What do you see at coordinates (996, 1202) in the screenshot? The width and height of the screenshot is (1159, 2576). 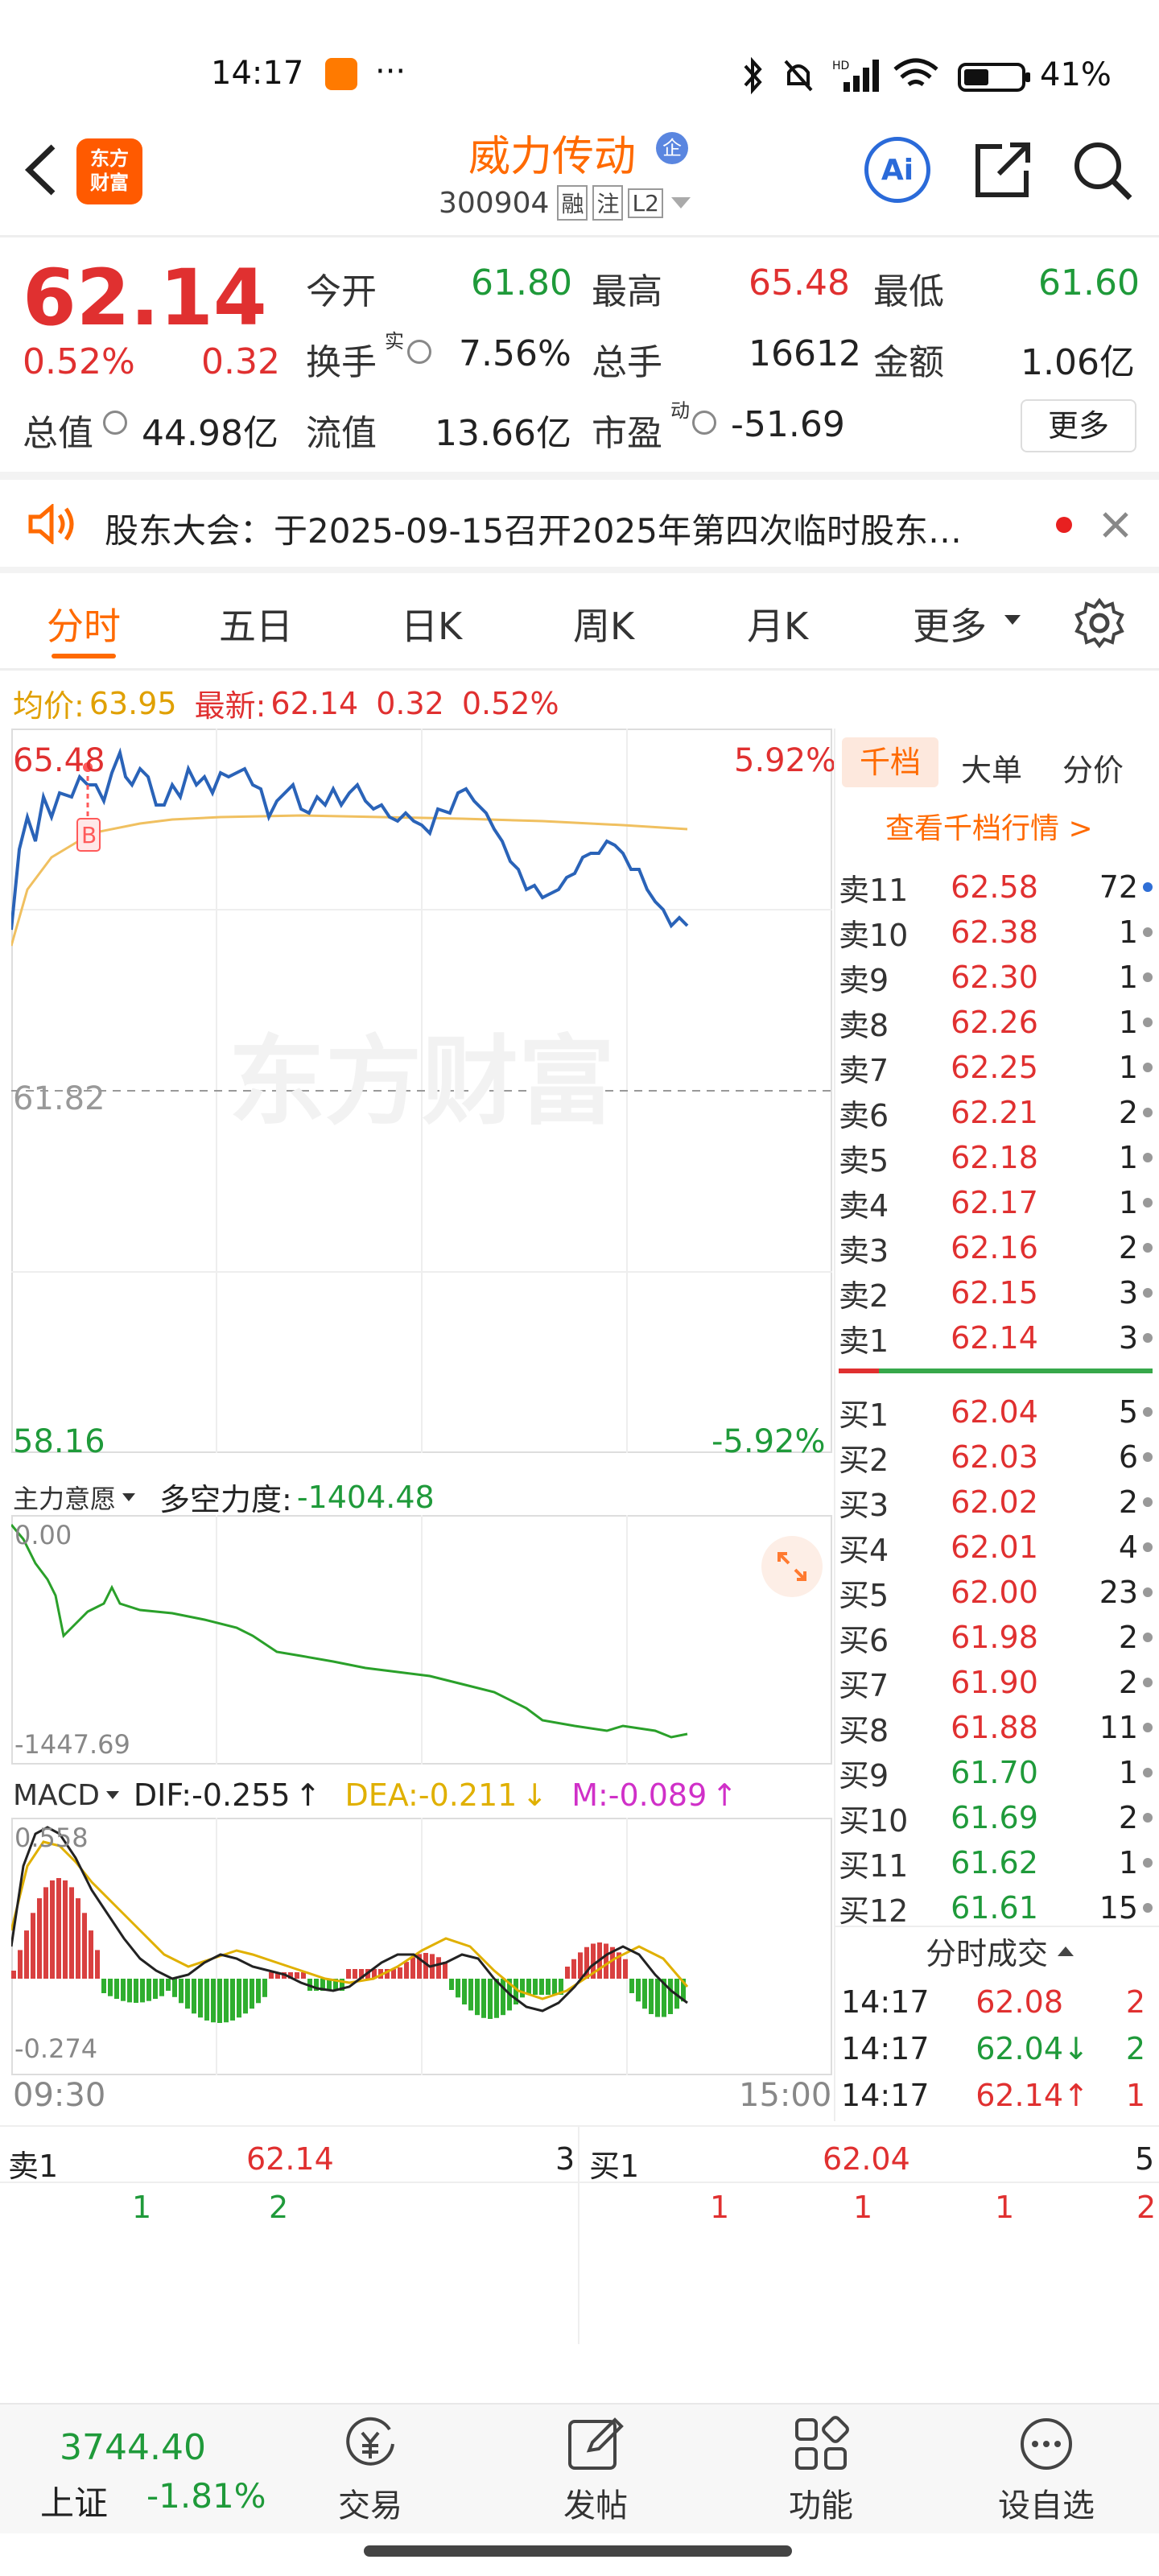 I see `ask-row: 卖4 62.17 1` at bounding box center [996, 1202].